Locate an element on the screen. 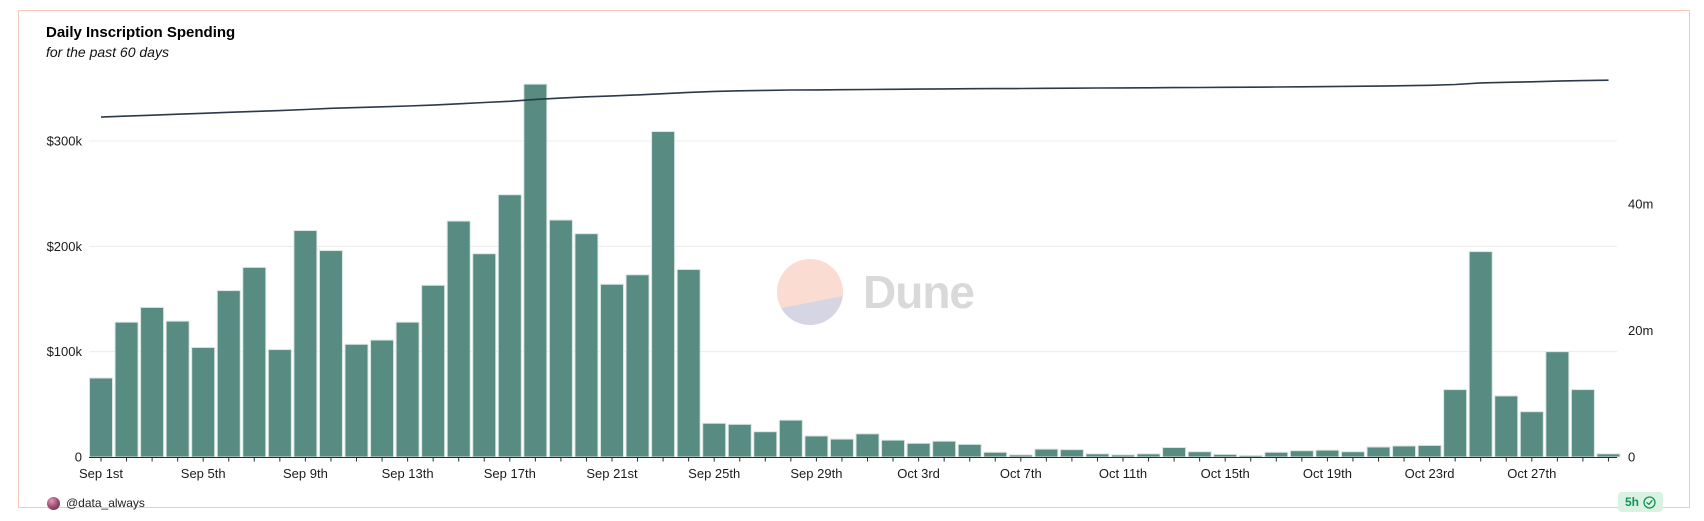  x-axis-label: Sep 9th is located at coordinates (305, 473).